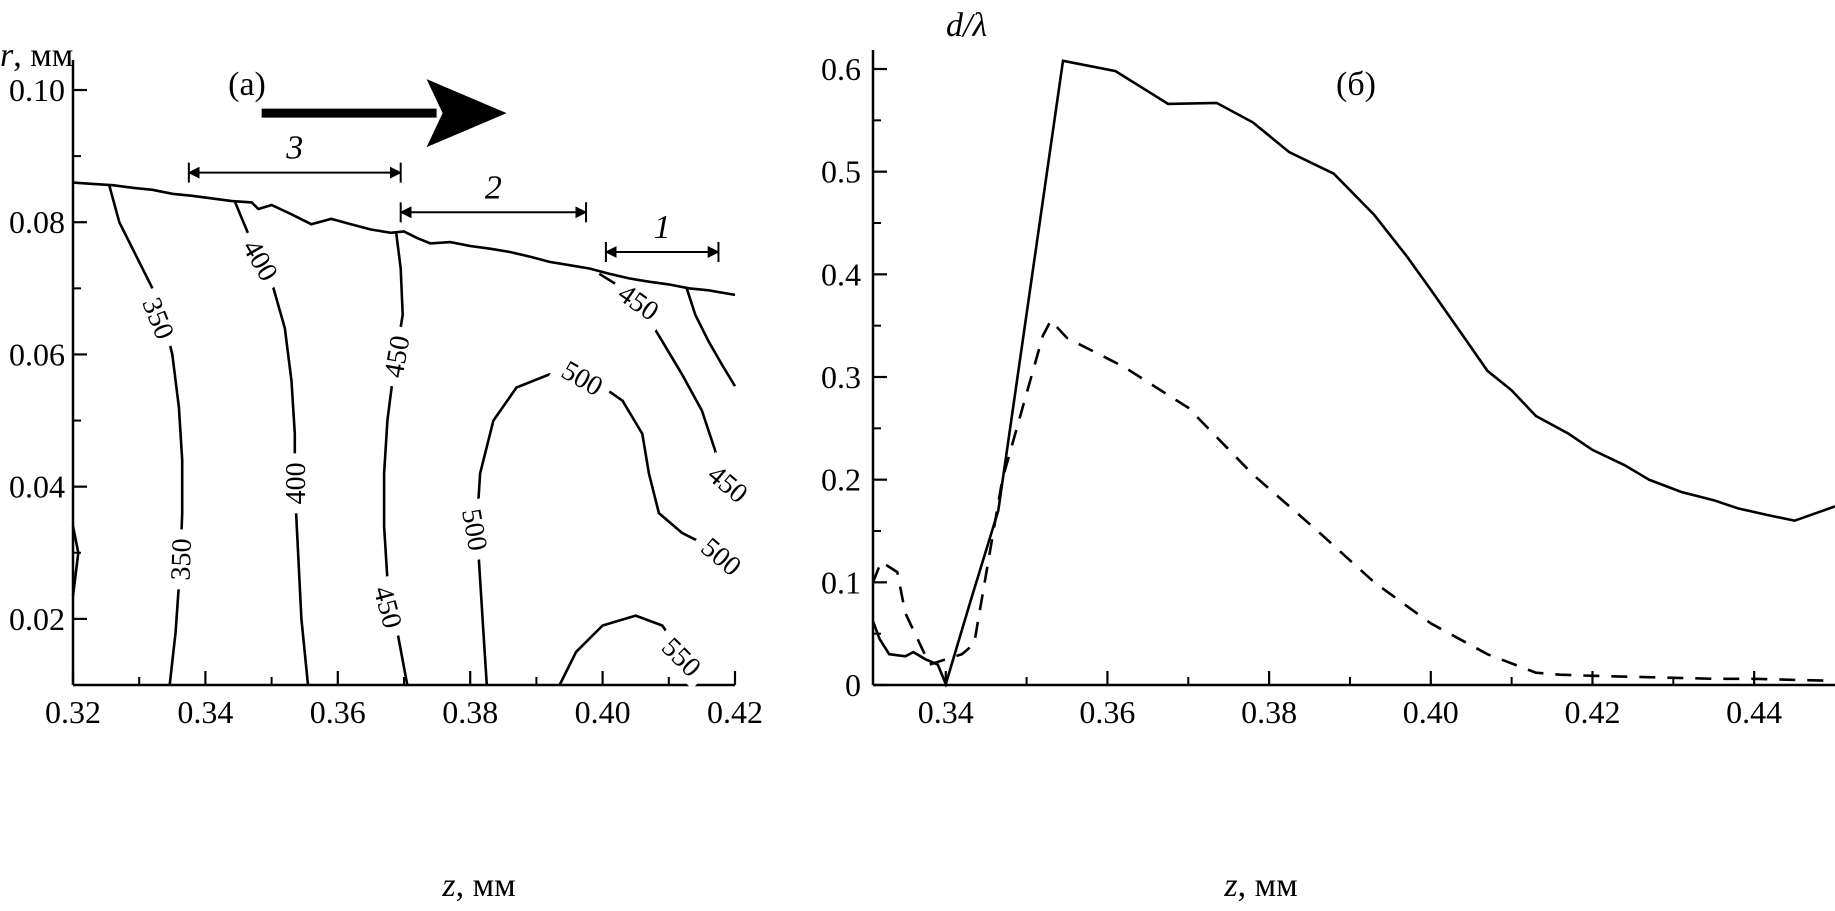  Describe the element at coordinates (37, 487) in the screenshot. I see `y-tick-label: 0.04` at that location.